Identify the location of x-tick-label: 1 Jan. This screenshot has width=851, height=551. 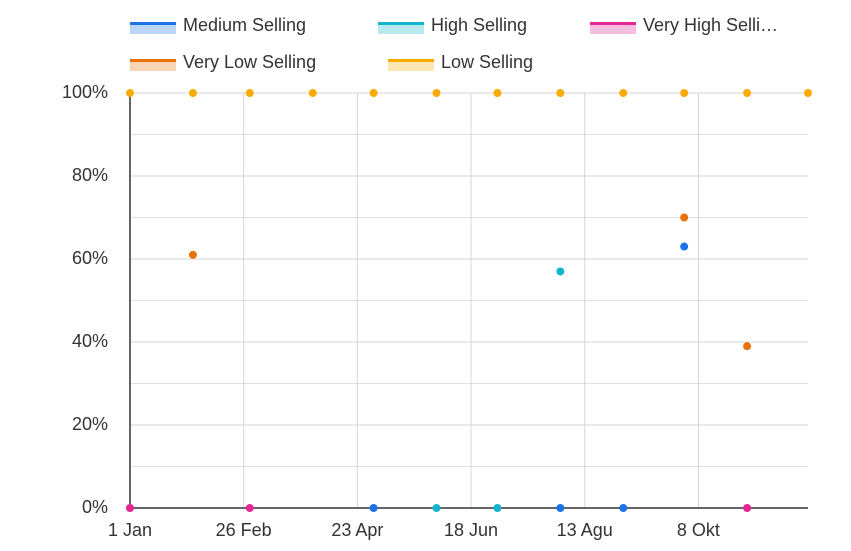
(130, 530).